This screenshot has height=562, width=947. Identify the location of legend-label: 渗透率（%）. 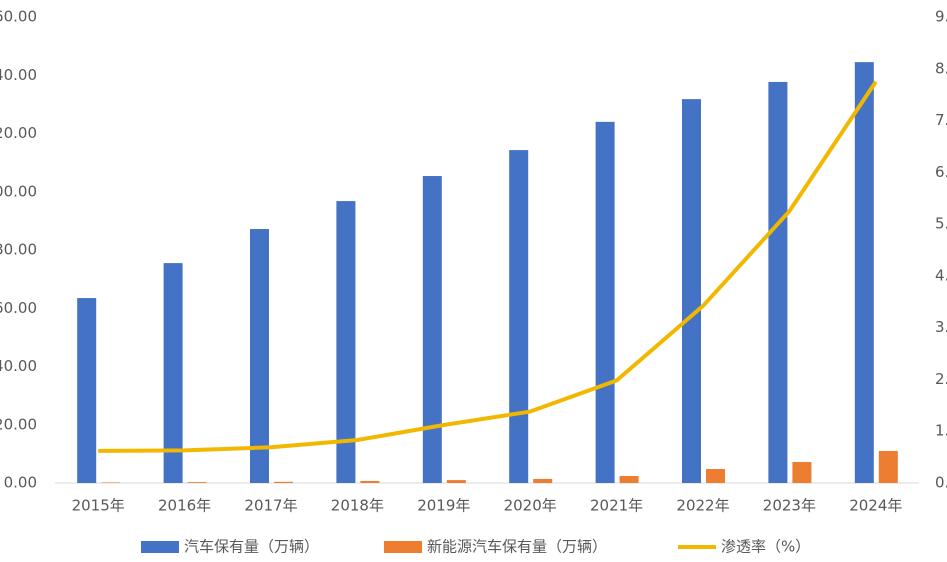
(765, 547).